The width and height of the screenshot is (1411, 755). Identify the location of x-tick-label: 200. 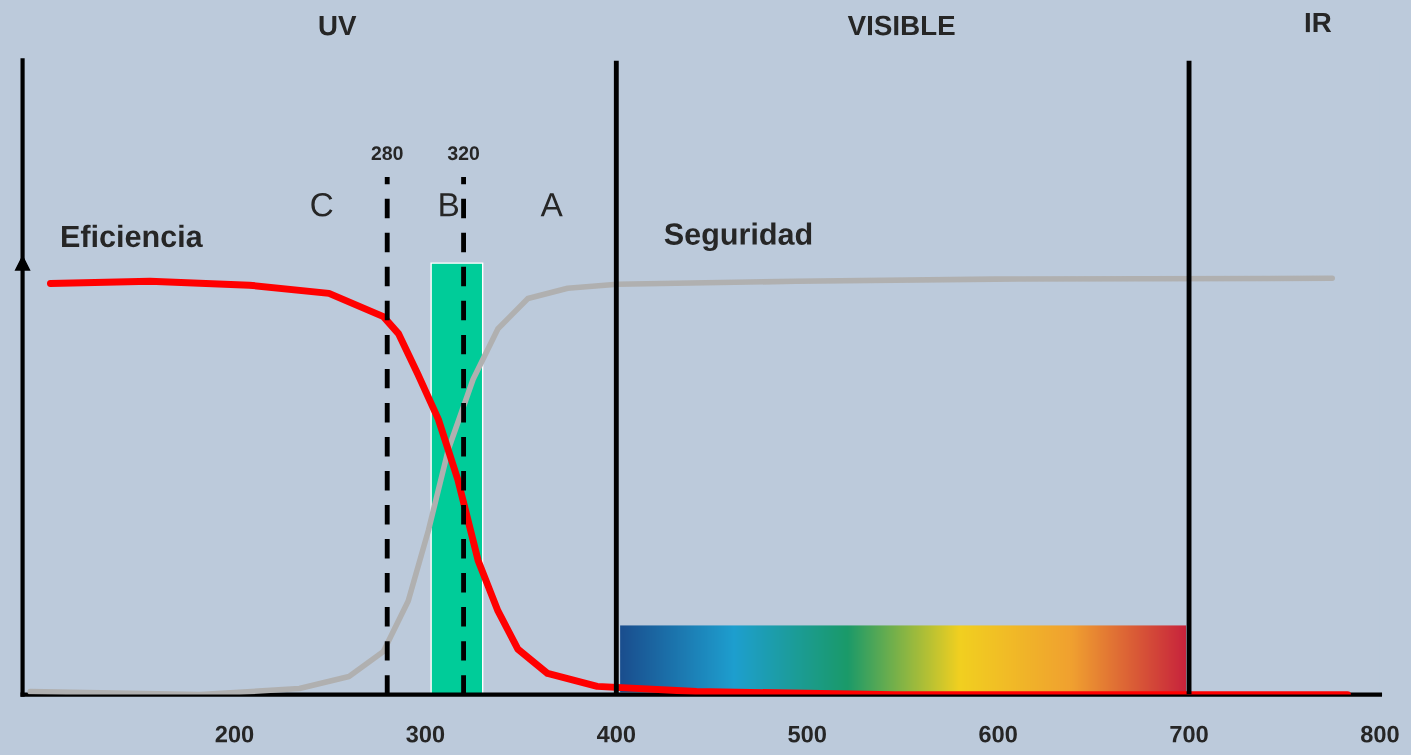
(234, 734).